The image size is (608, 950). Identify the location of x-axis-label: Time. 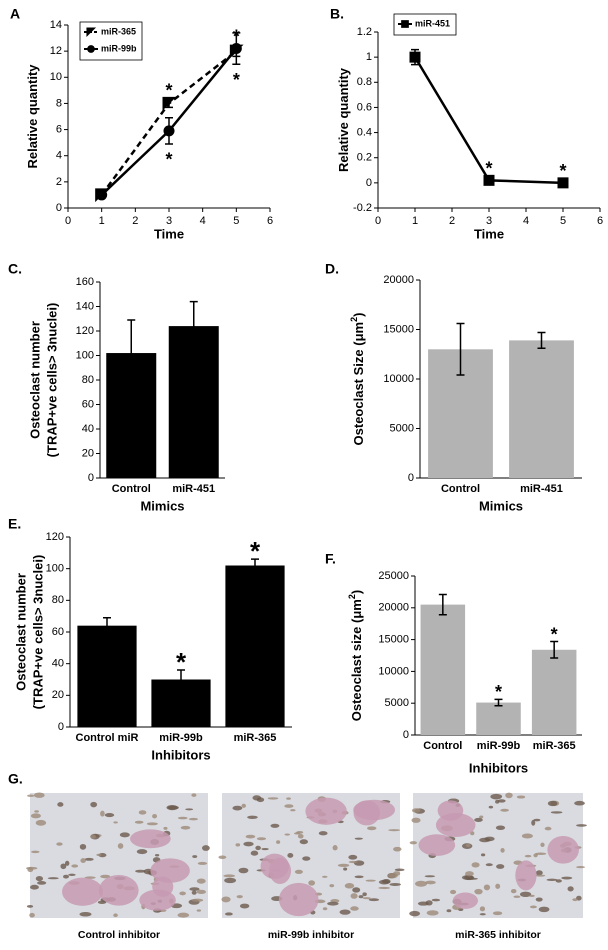
(169, 233).